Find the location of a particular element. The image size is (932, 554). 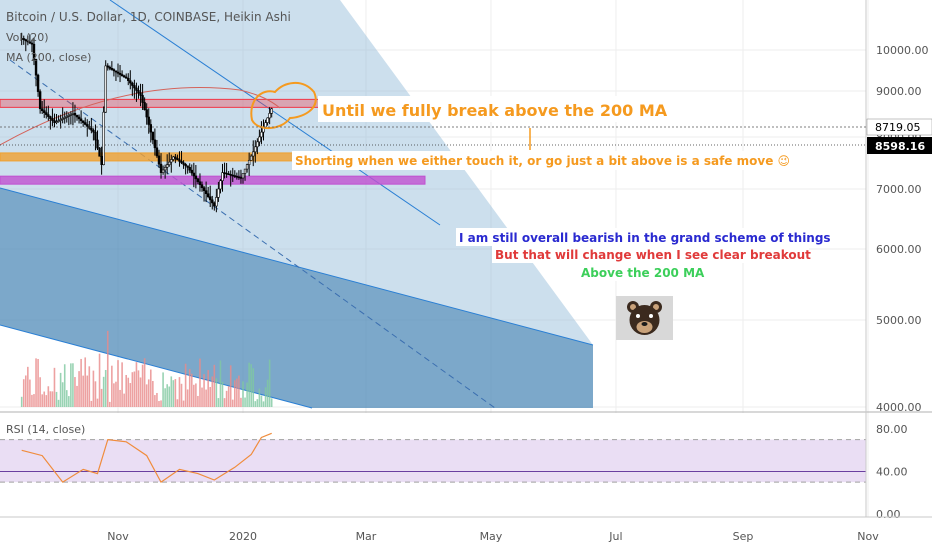

price-tick-label: 10000.00 is located at coordinates (902, 50).